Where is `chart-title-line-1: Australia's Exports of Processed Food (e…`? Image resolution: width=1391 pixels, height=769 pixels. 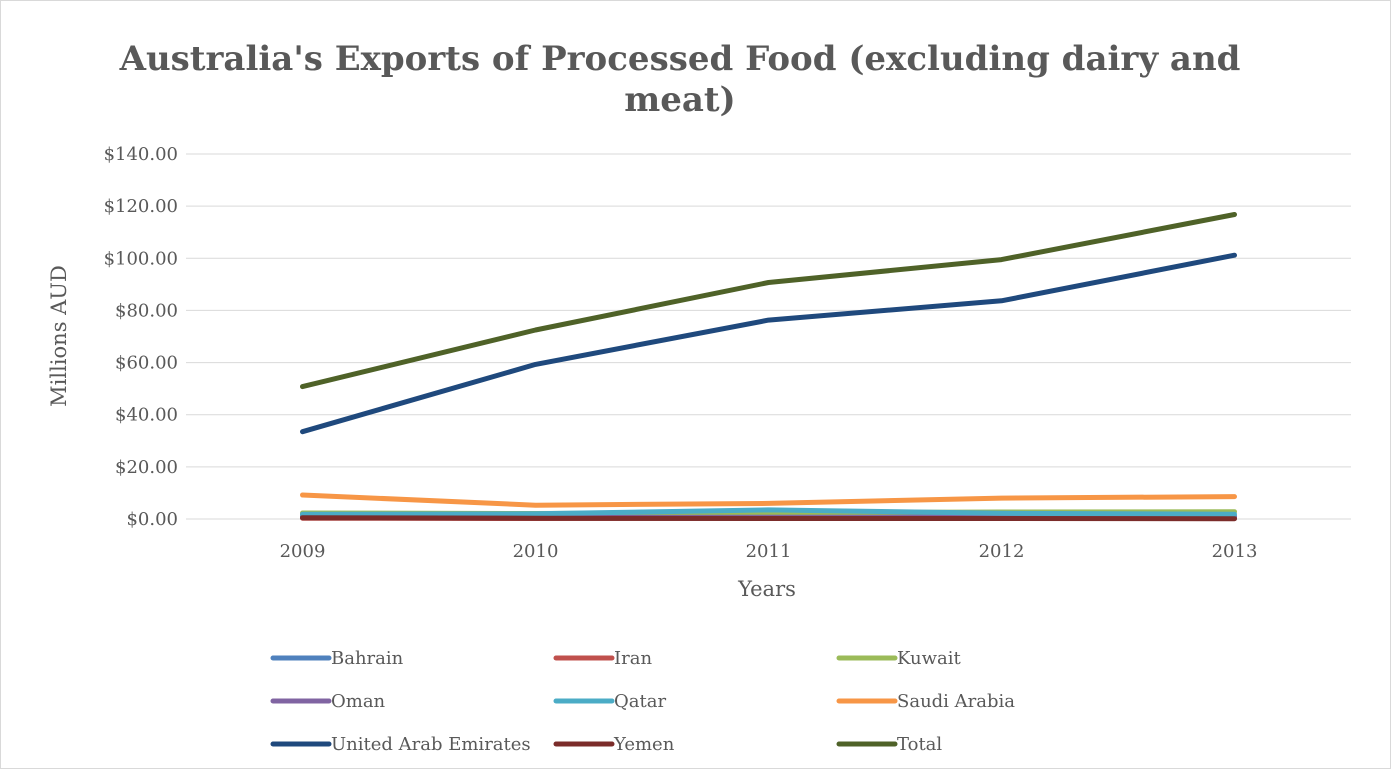
chart-title-line-1: Australia's Exports of Processed Food (e… is located at coordinates (680, 59).